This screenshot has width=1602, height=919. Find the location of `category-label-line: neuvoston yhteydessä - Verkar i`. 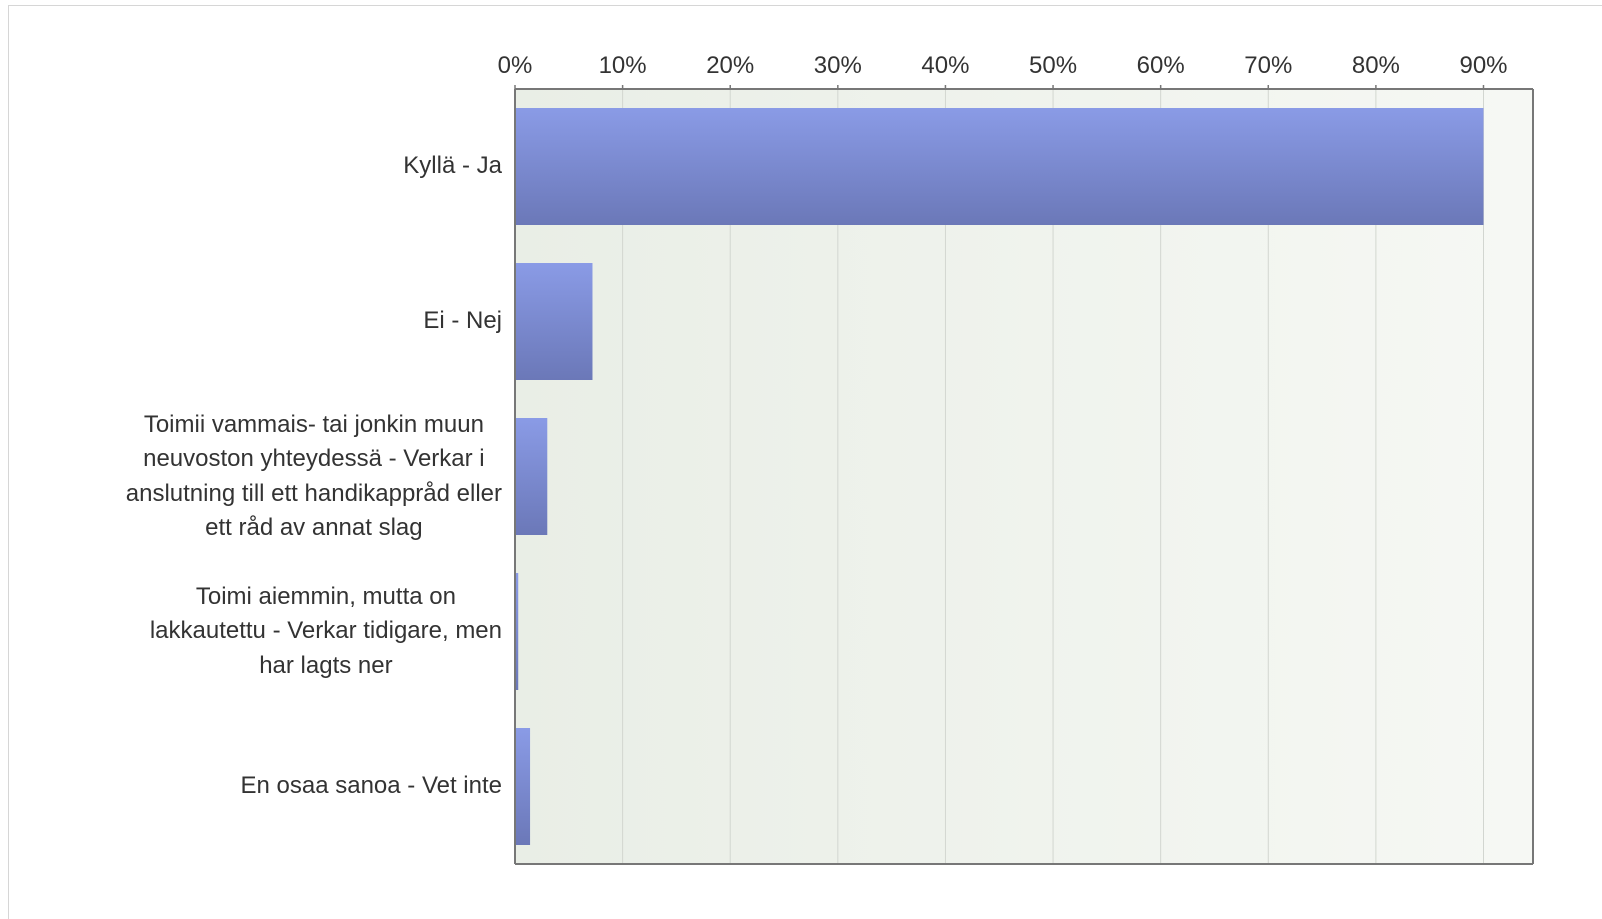

category-label-line: neuvoston yhteydessä - Verkar i is located at coordinates (314, 458).